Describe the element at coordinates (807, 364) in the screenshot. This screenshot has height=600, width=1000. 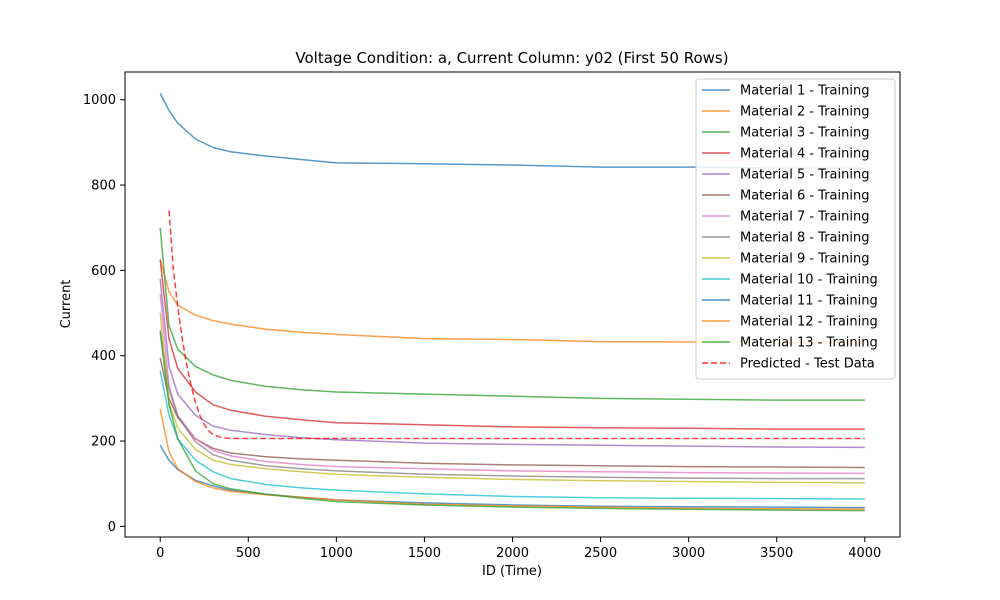
I see `legend-label: Predicted - Test Data` at that location.